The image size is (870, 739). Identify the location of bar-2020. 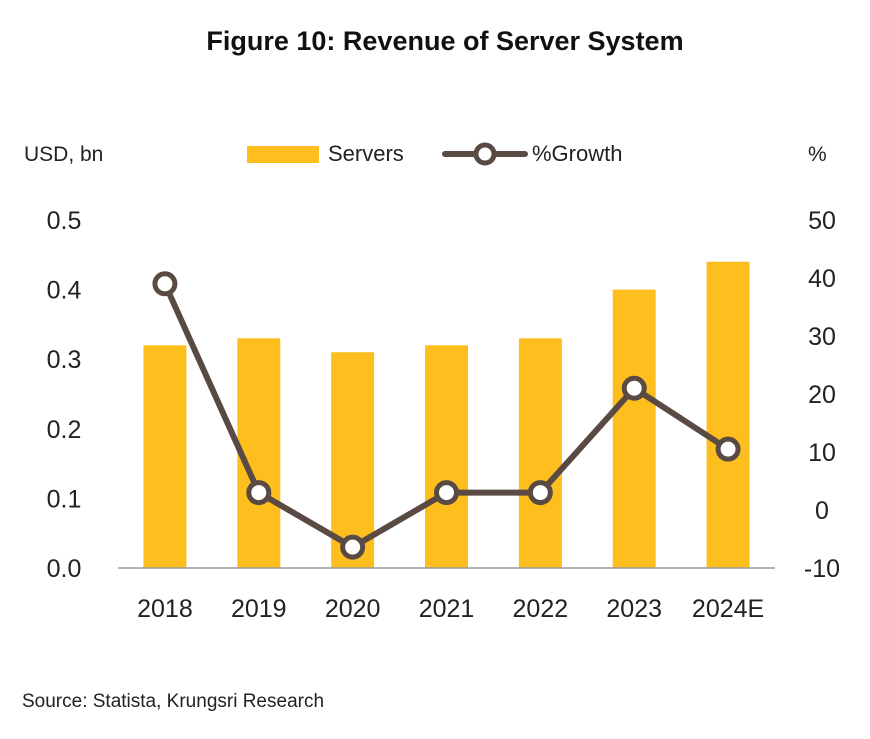
(353, 460).